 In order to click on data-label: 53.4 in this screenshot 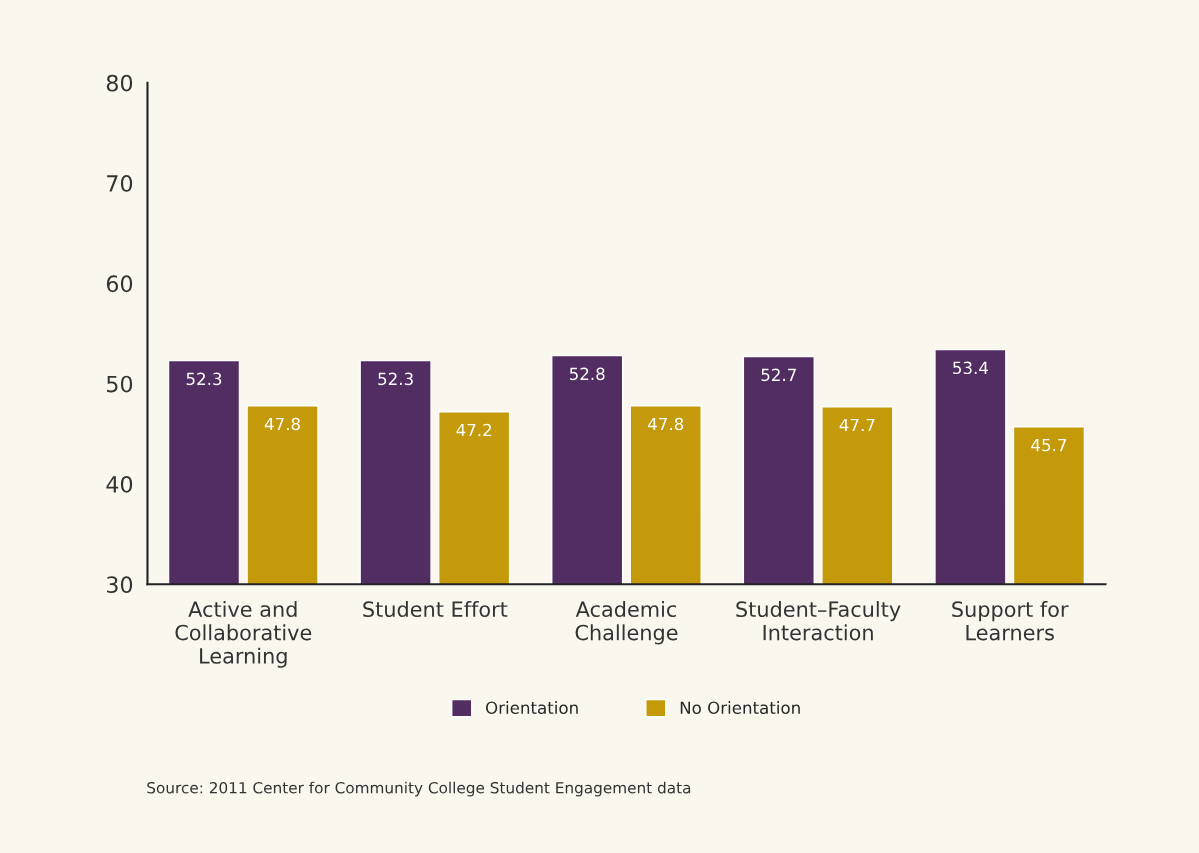, I will do `click(971, 368)`.